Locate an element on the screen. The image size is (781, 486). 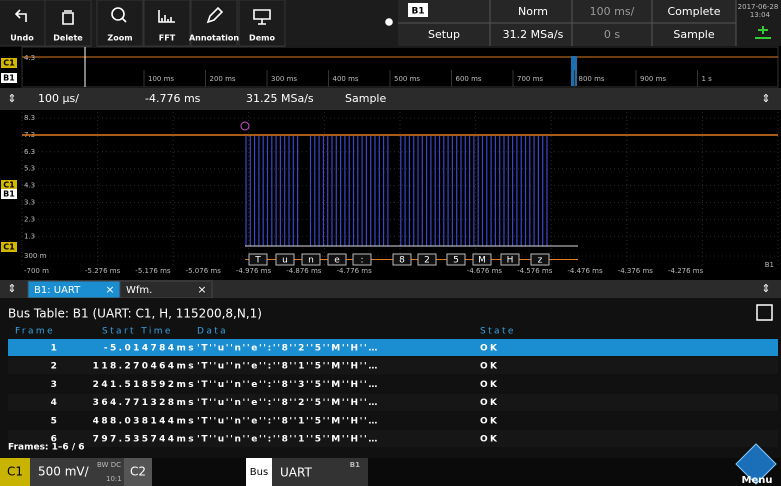
bandwidth: BW DC is located at coordinates (109, 465).